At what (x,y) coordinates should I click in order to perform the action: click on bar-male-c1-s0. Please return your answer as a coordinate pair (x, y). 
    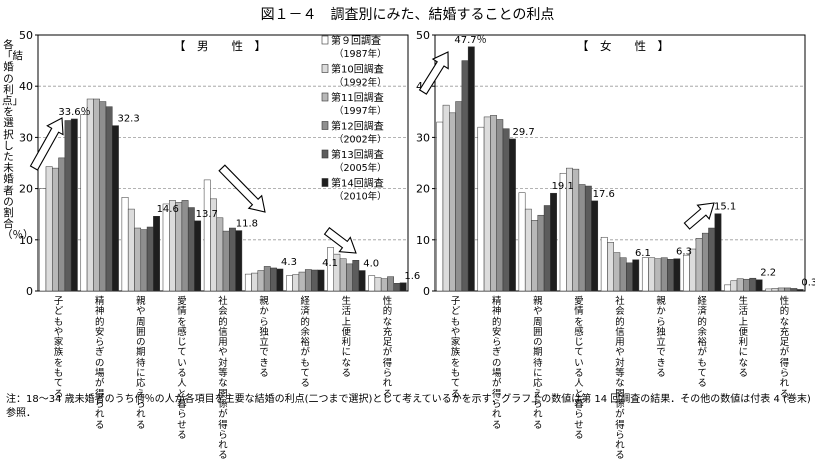
    Looking at the image, I should click on (84, 203).